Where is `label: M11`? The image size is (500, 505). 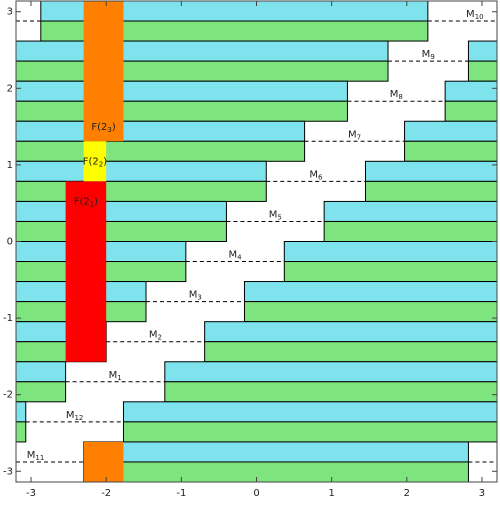
label: M11 is located at coordinates (36, 456).